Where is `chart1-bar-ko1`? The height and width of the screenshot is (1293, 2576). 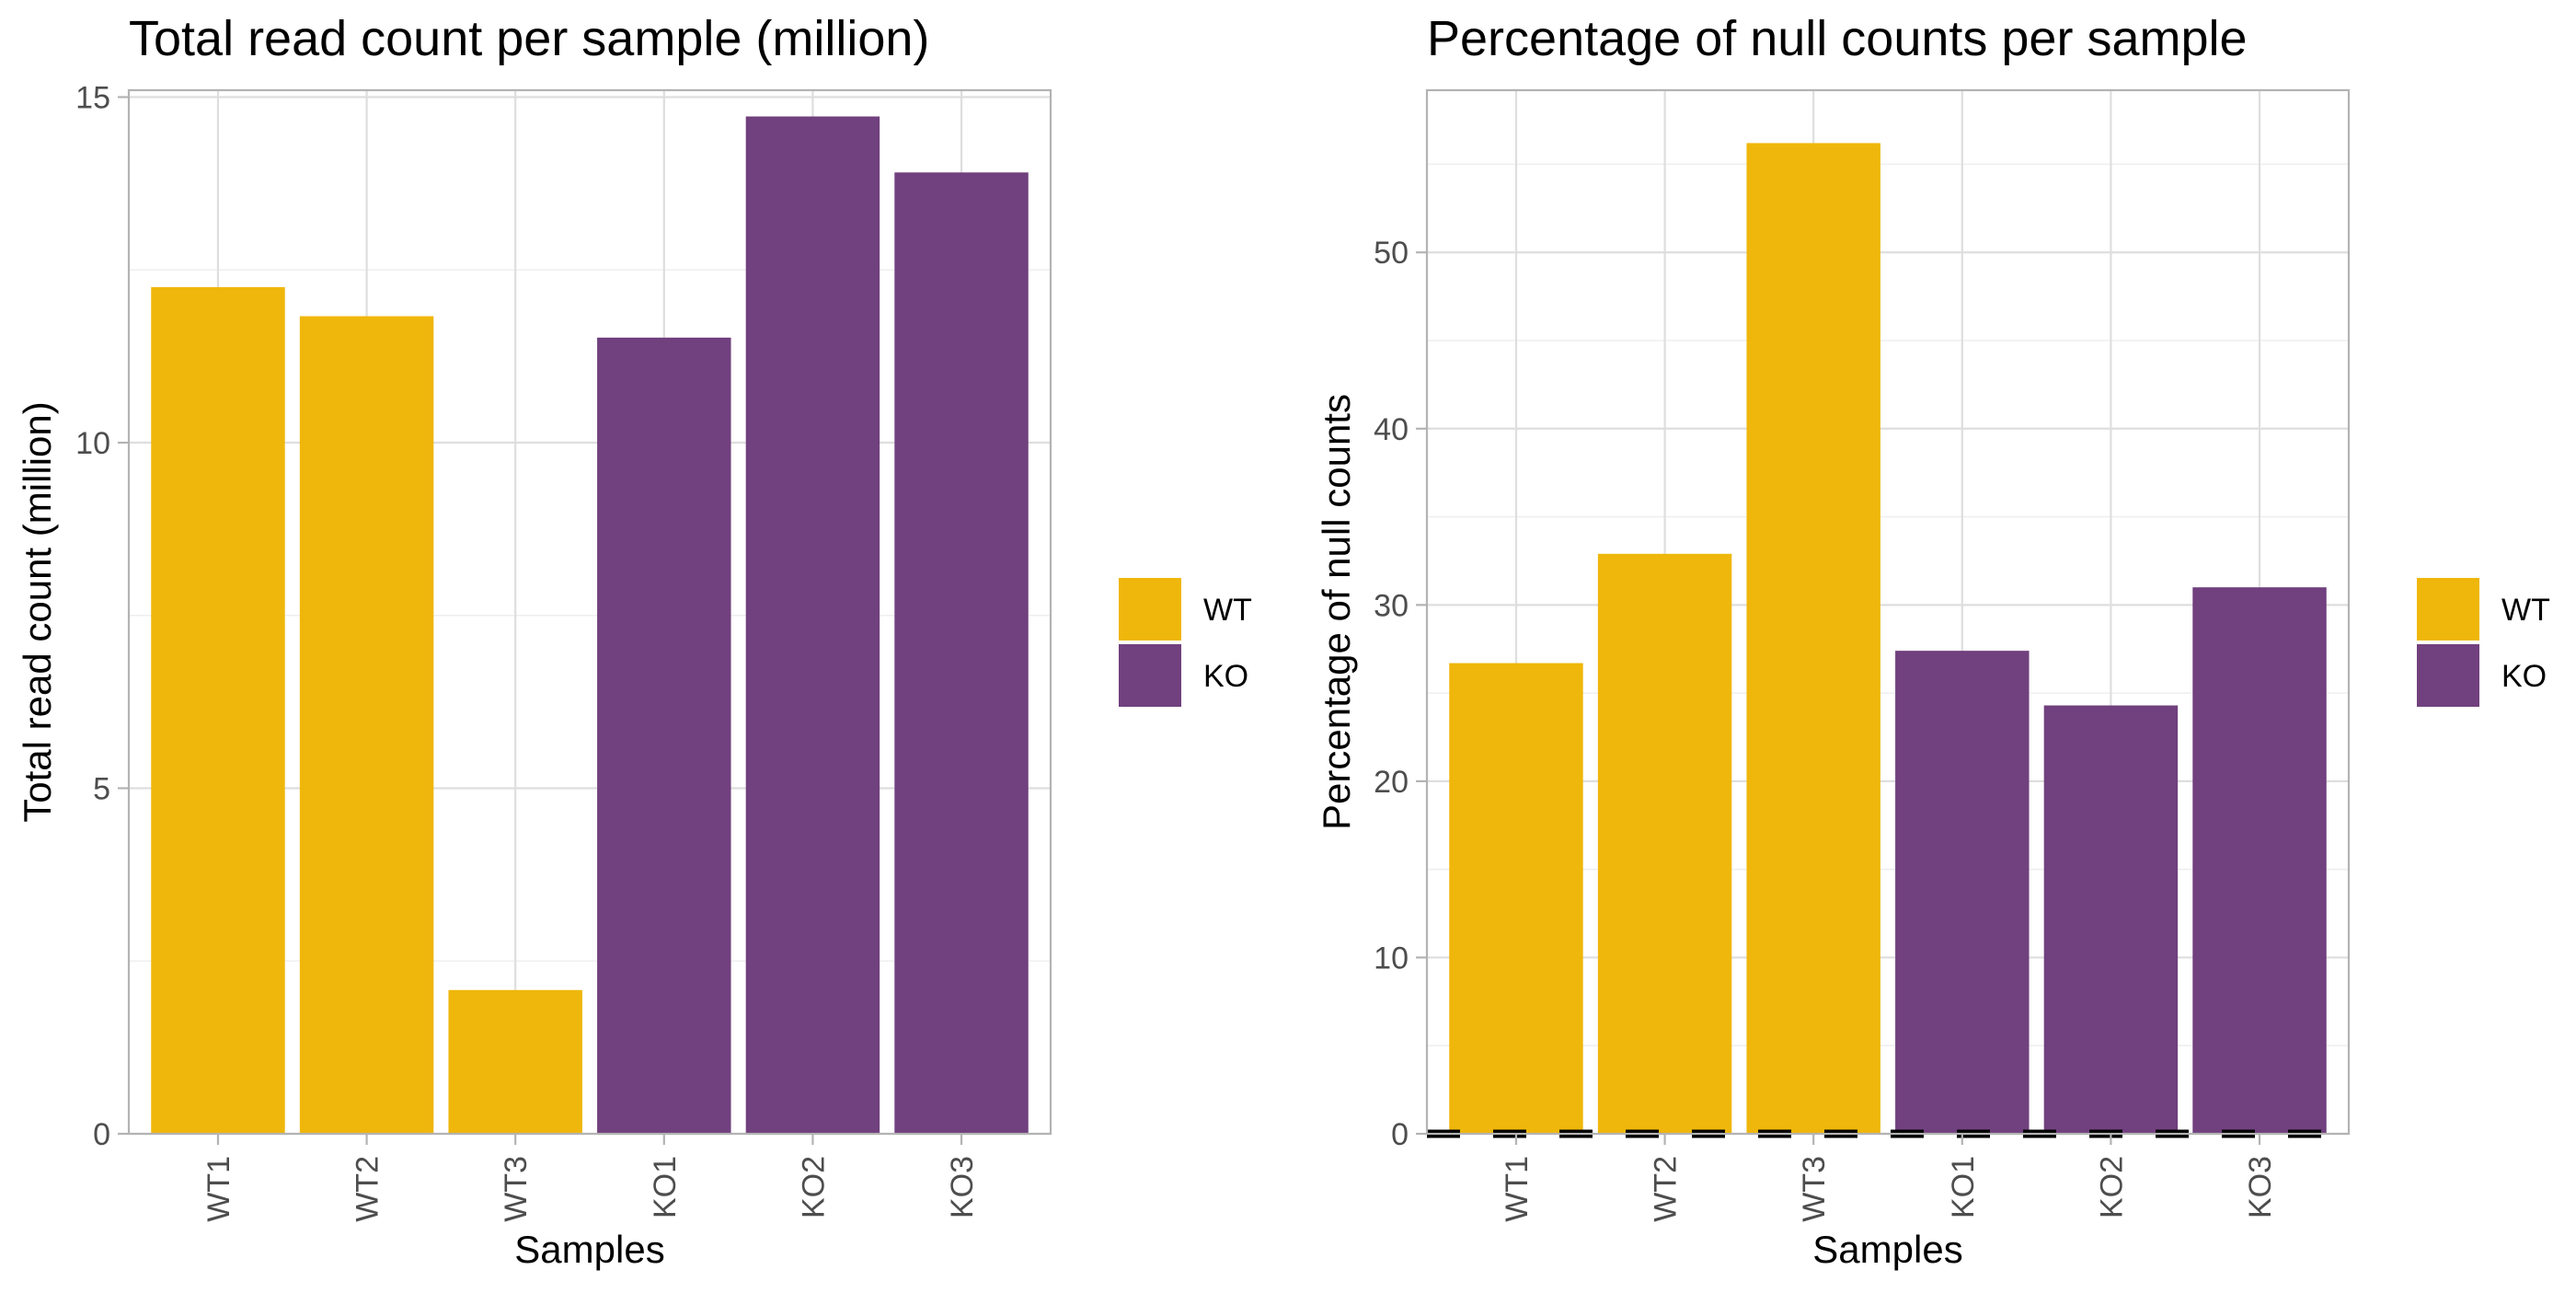
chart1-bar-ko1 is located at coordinates (664, 736).